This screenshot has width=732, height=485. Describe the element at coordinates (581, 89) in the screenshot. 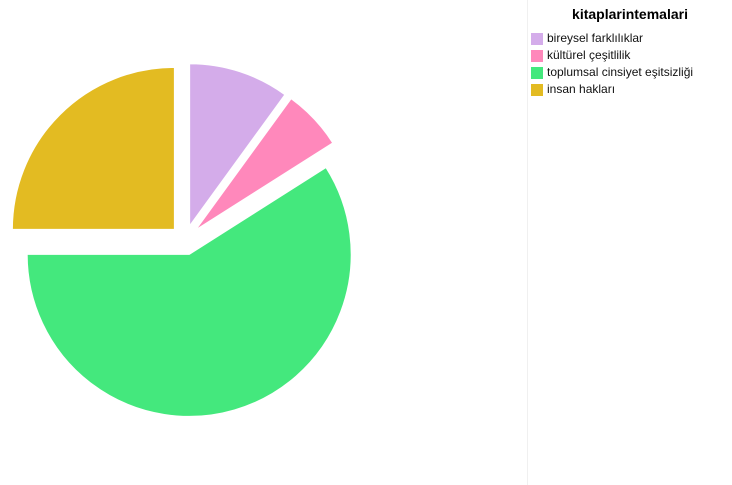

I see `legend-label: insan hakları` at that location.